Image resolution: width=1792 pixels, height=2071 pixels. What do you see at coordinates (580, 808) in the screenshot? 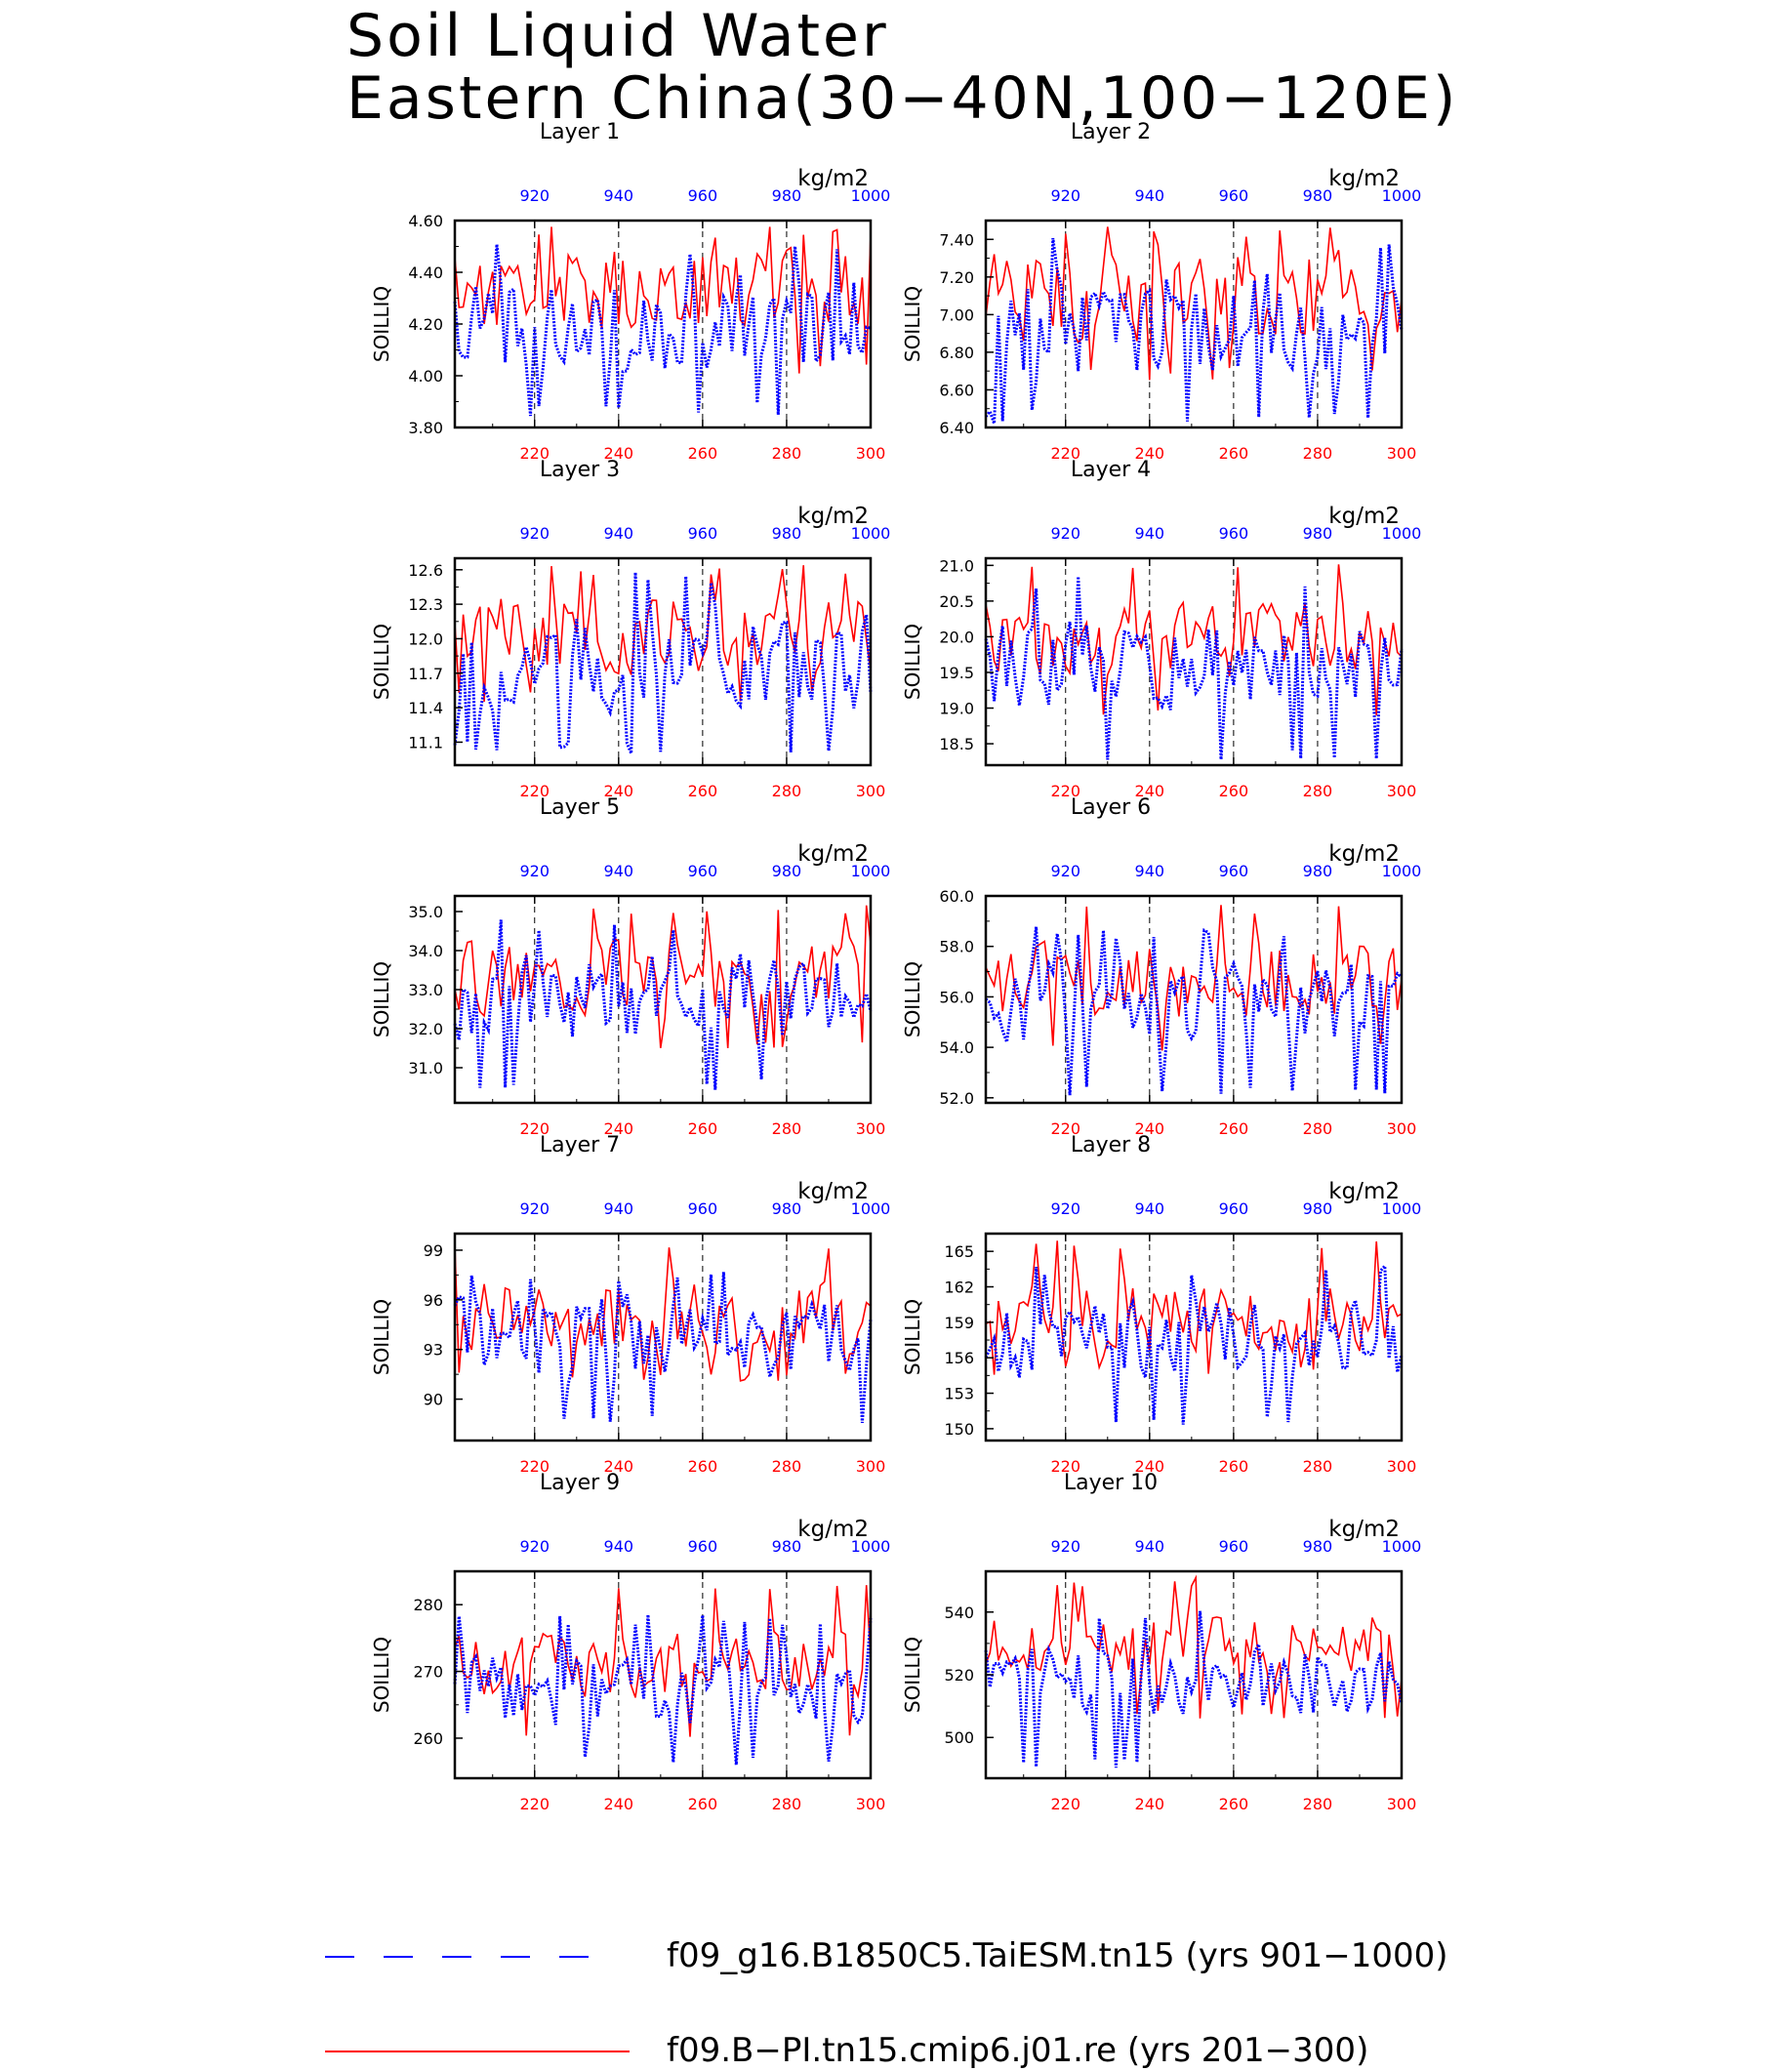
I see `panel-title: Layer 5` at bounding box center [580, 808].